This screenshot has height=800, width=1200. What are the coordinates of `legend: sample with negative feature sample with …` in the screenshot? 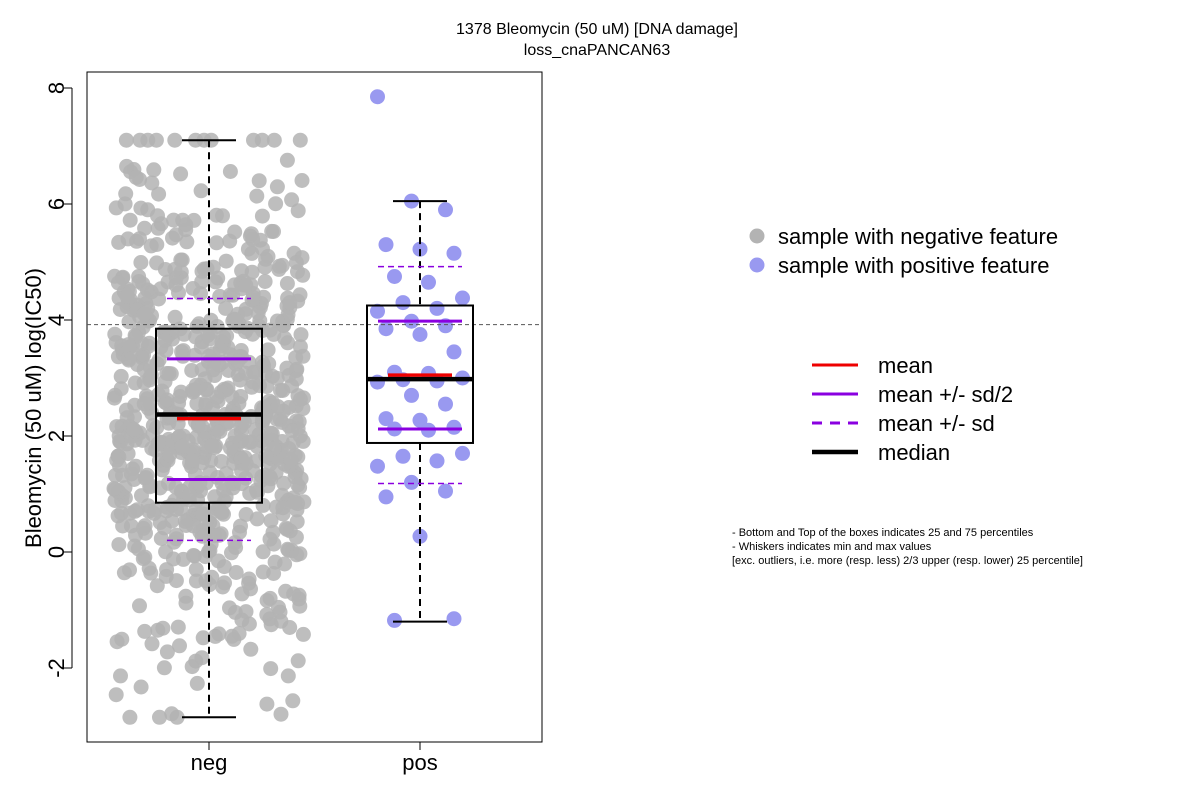 It's located at (903, 344).